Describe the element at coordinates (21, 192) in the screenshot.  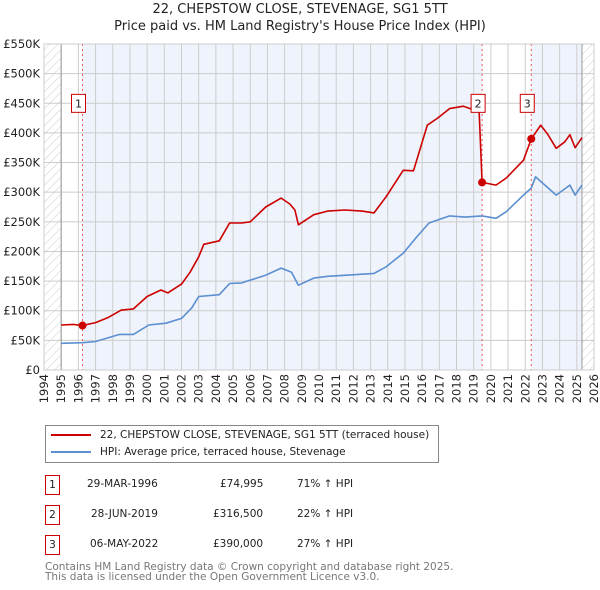
I see `y-tick-label: £300K` at that location.